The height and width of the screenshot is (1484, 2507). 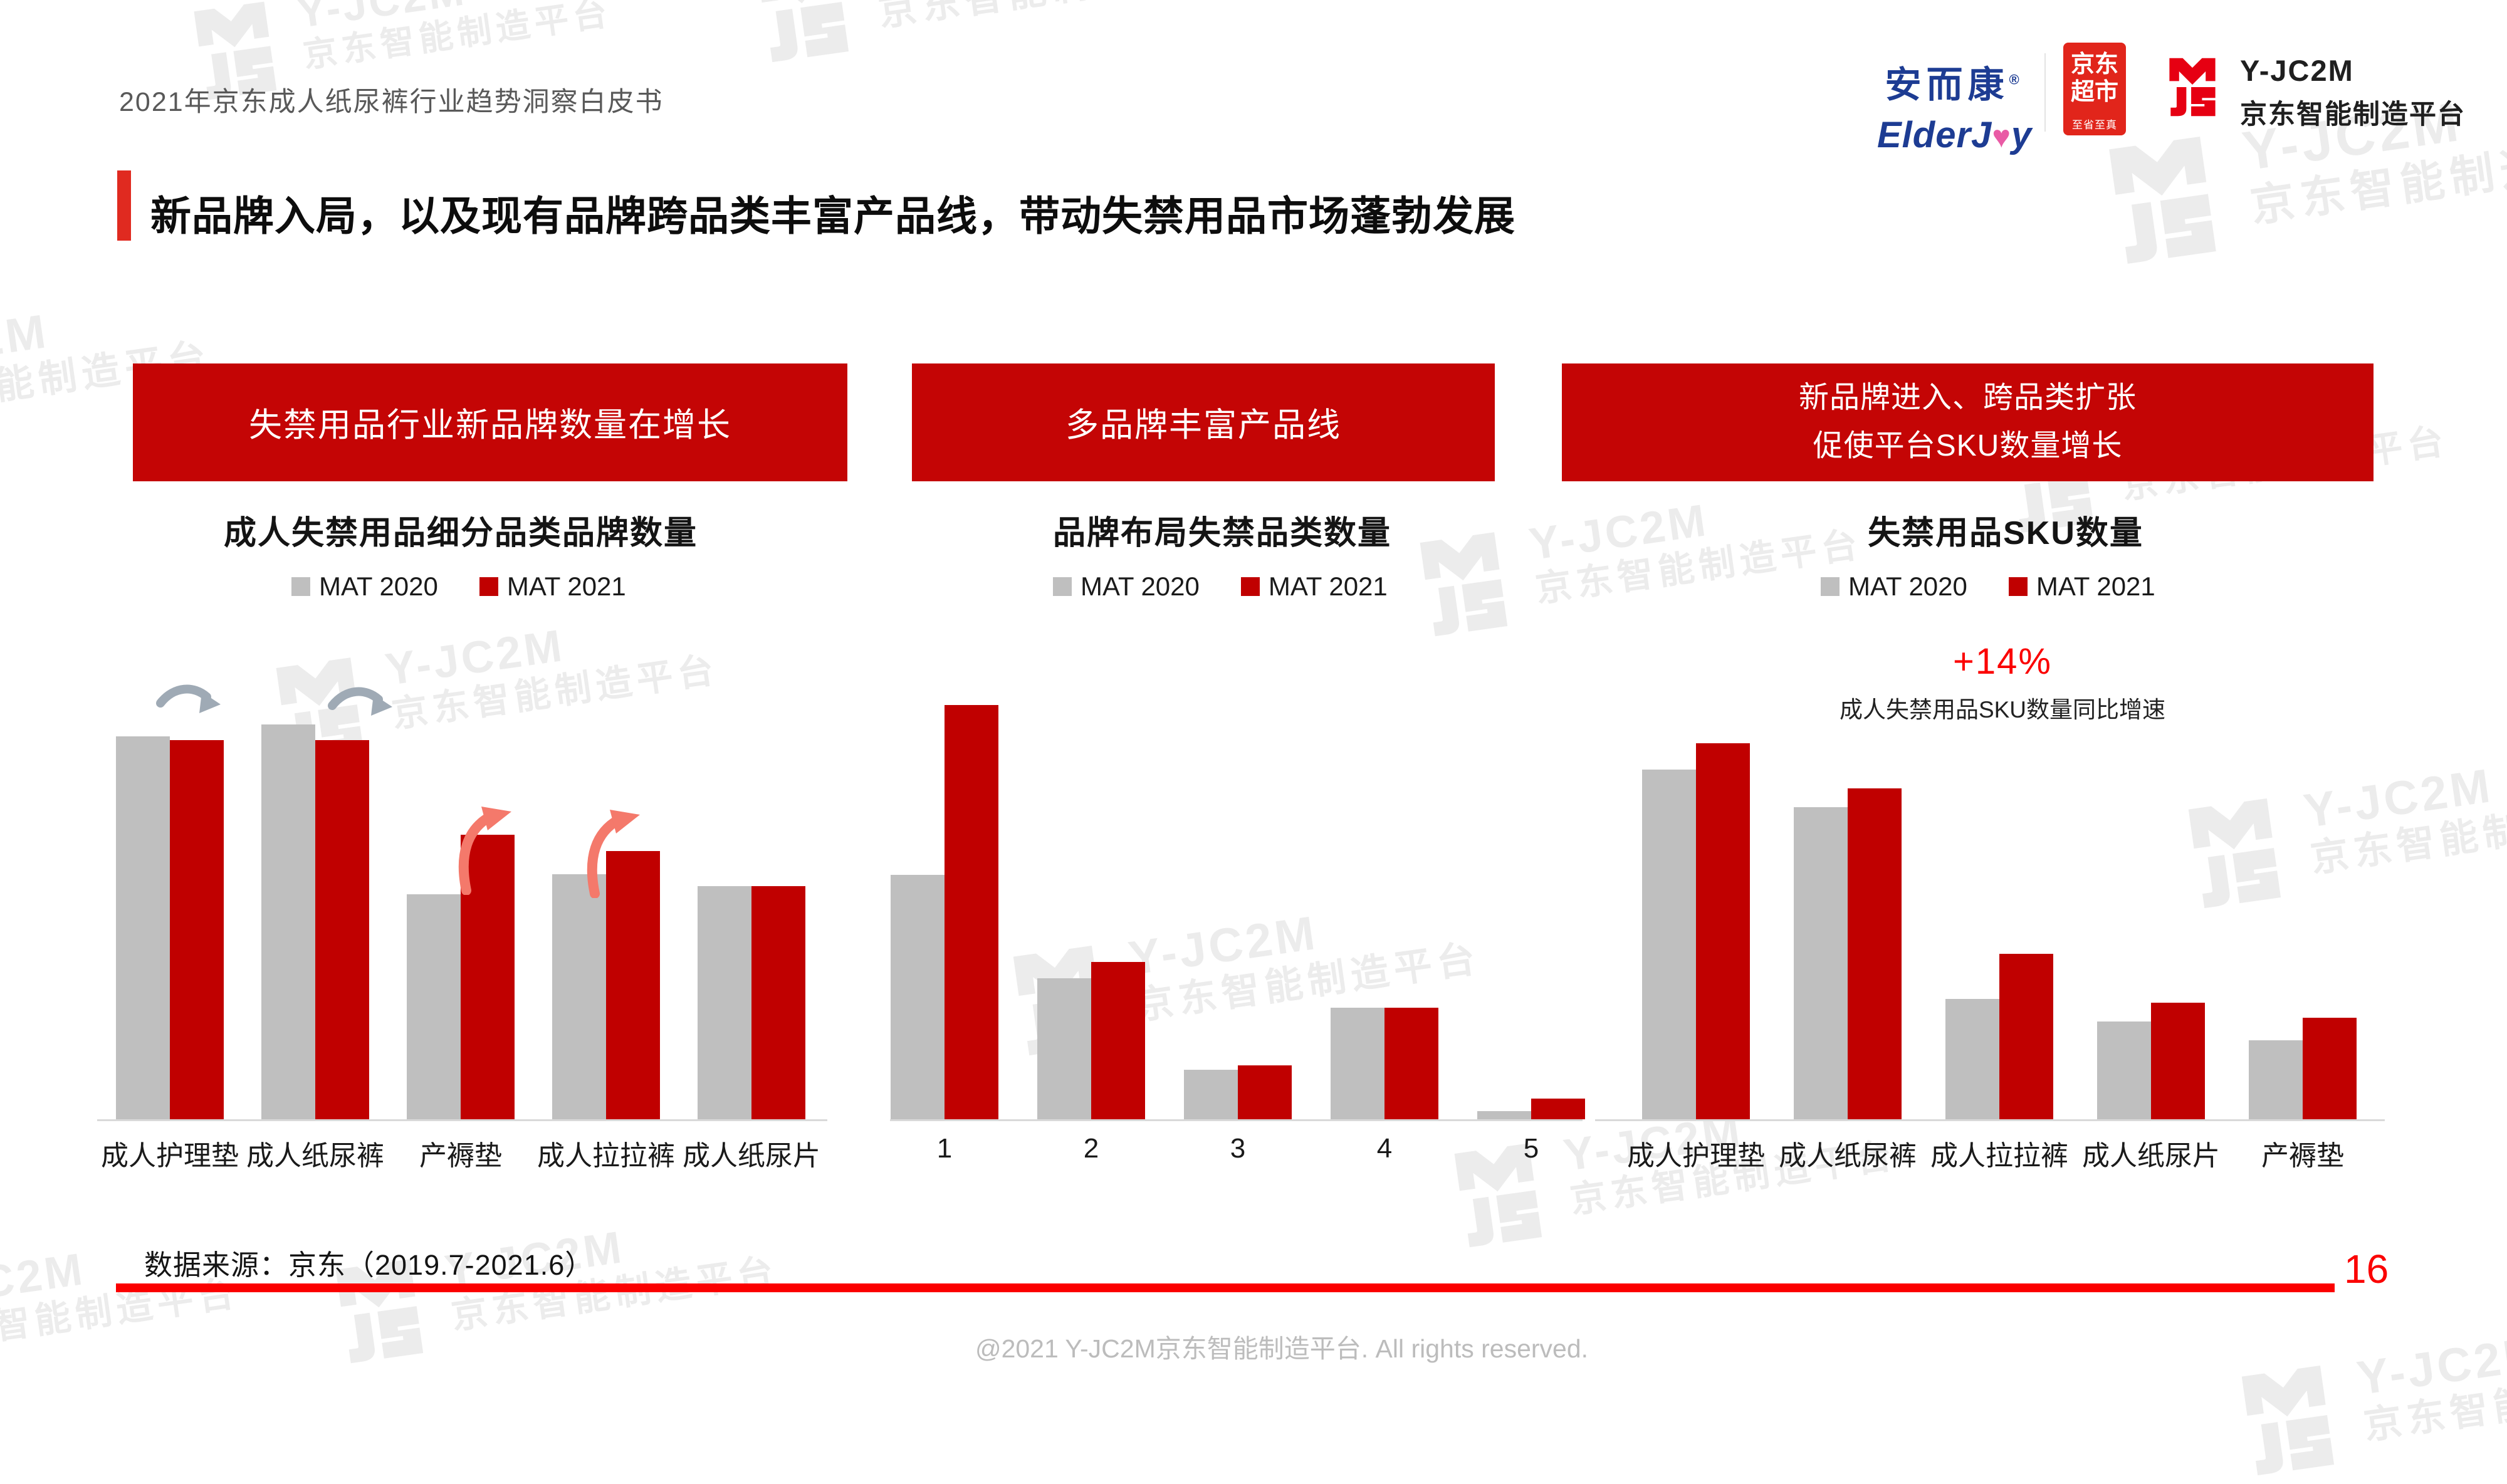 I want to click on chart3-legend: MAT 2020 MAT 2021, so click(x=1988, y=587).